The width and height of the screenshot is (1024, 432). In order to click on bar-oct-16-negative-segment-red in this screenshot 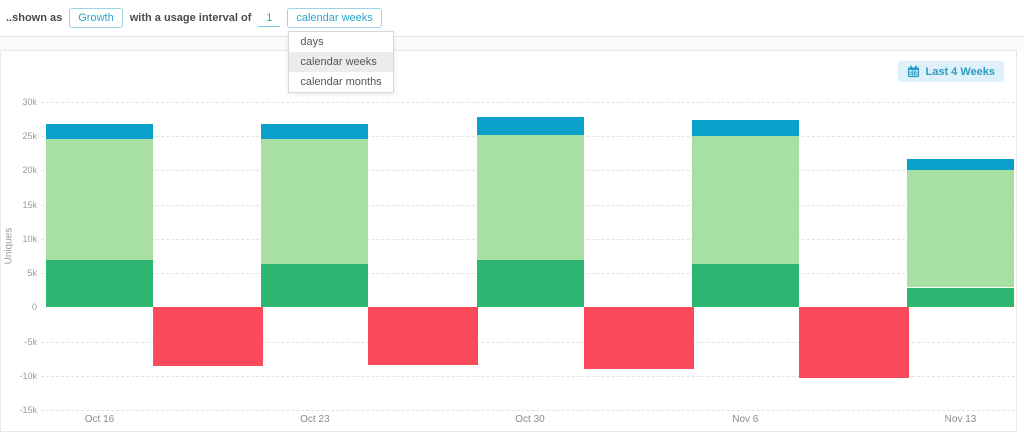, I will do `click(208, 336)`.